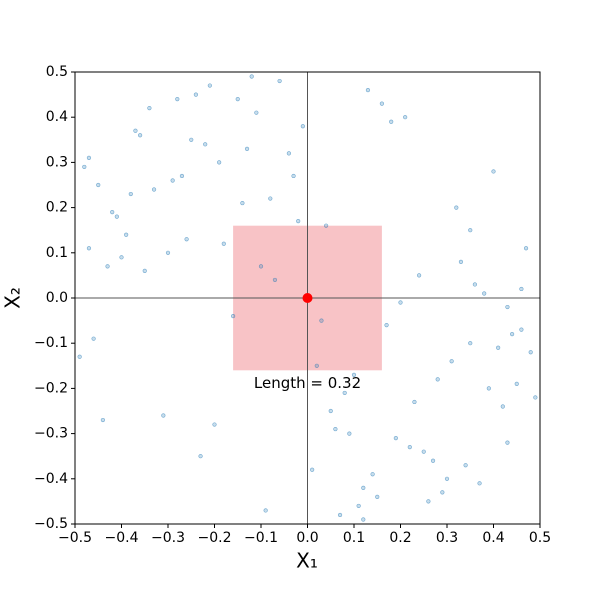 Image resolution: width=600 pixels, height=600 pixels. Describe the element at coordinates (261, 538) in the screenshot. I see `x-tick-label: −0.1` at that location.